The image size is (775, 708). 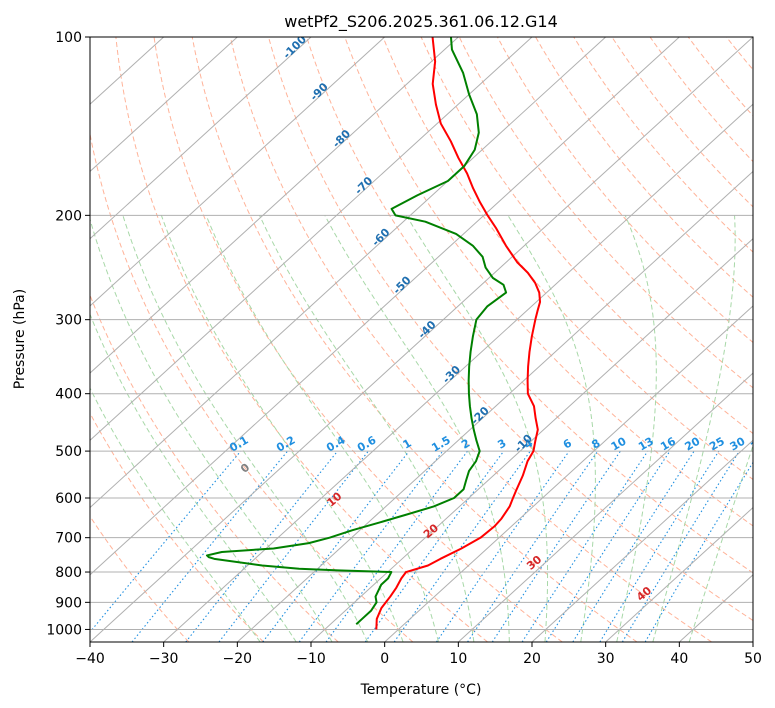 What do you see at coordinates (451, 374) in the screenshot?
I see `isotherm-label: -30` at bounding box center [451, 374].